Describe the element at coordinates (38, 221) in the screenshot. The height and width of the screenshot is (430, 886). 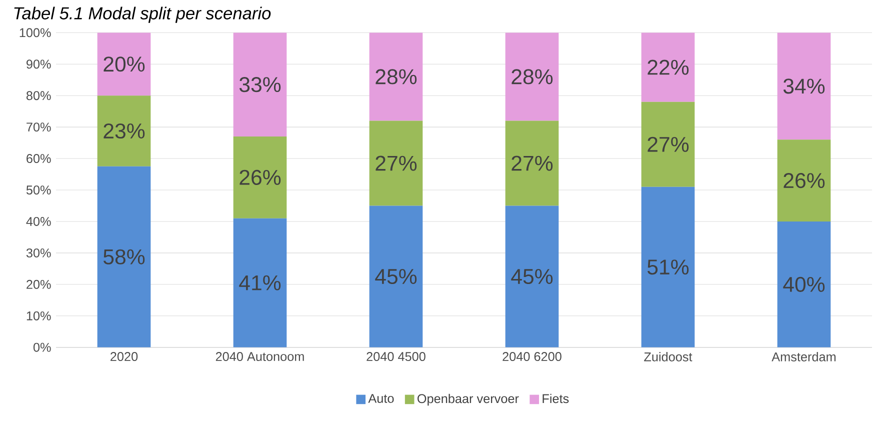
I see `y-tick-label: 40%` at that location.